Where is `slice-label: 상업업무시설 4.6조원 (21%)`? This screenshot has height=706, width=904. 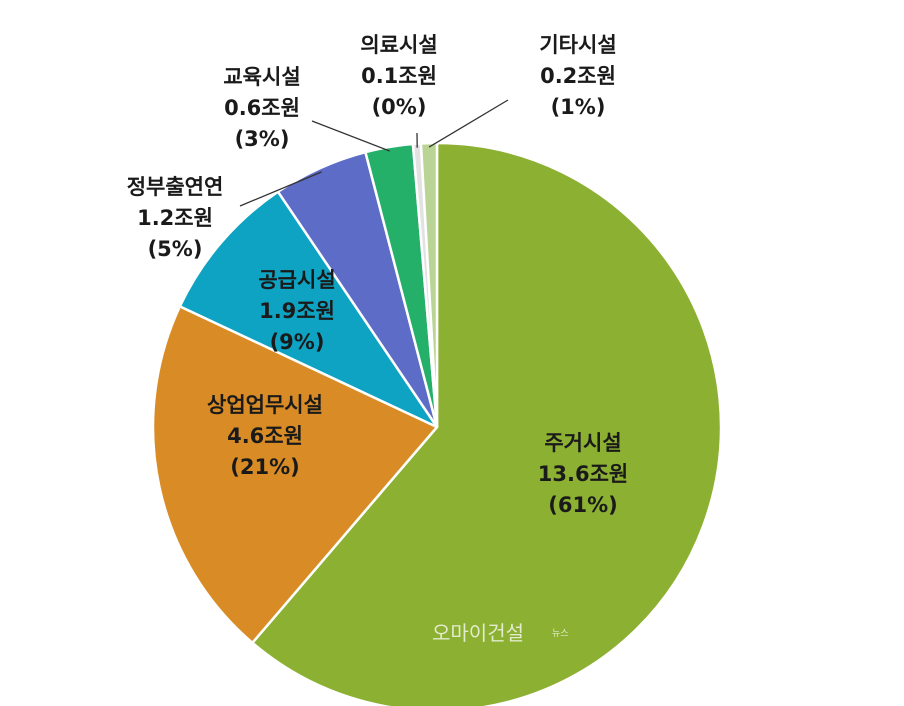
slice-label: 상업업무시설 4.6조원 (21%) is located at coordinates (265, 436).